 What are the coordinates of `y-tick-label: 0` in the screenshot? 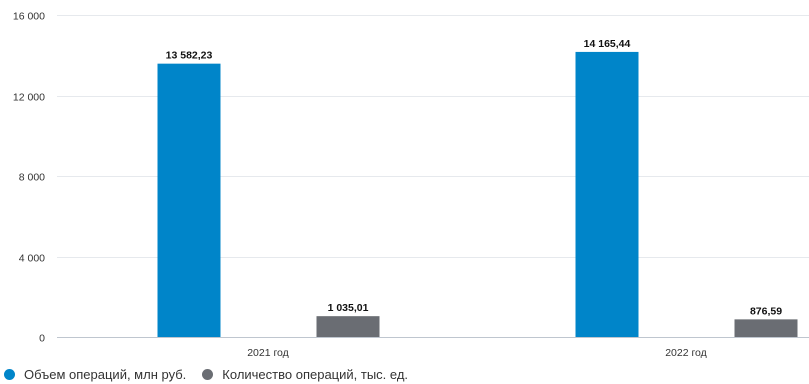 It's located at (42, 339).